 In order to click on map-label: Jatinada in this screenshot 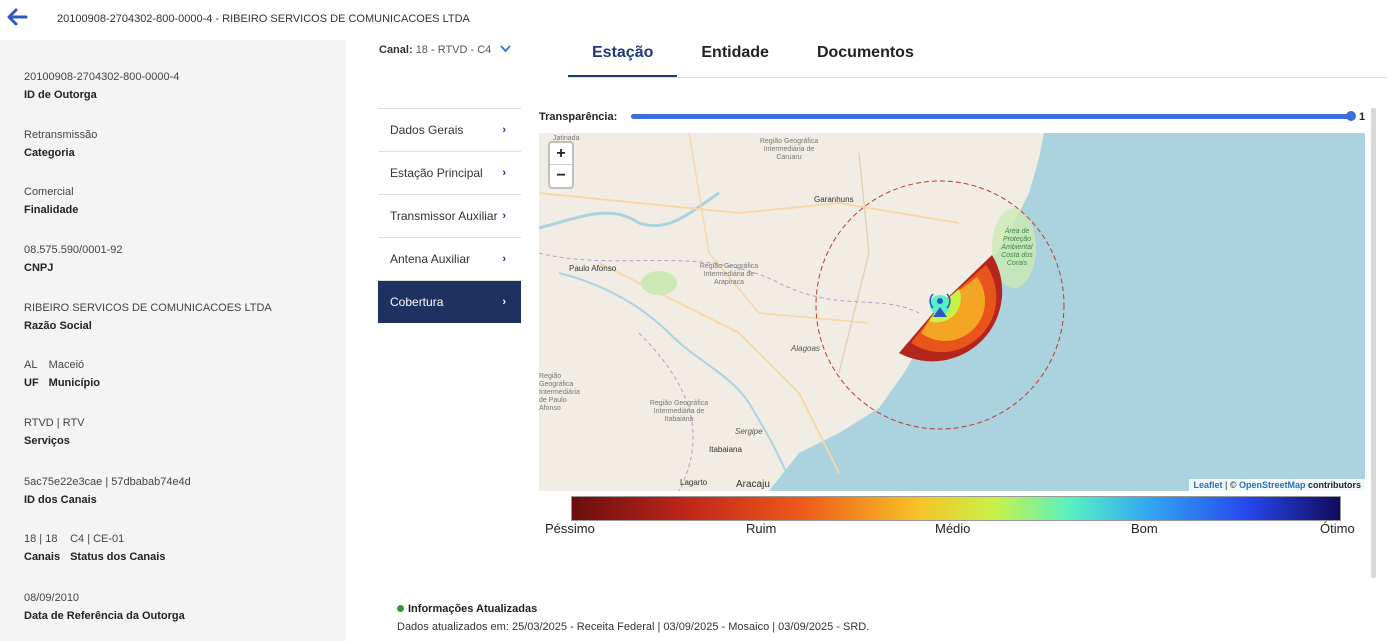, I will do `click(566, 138)`.